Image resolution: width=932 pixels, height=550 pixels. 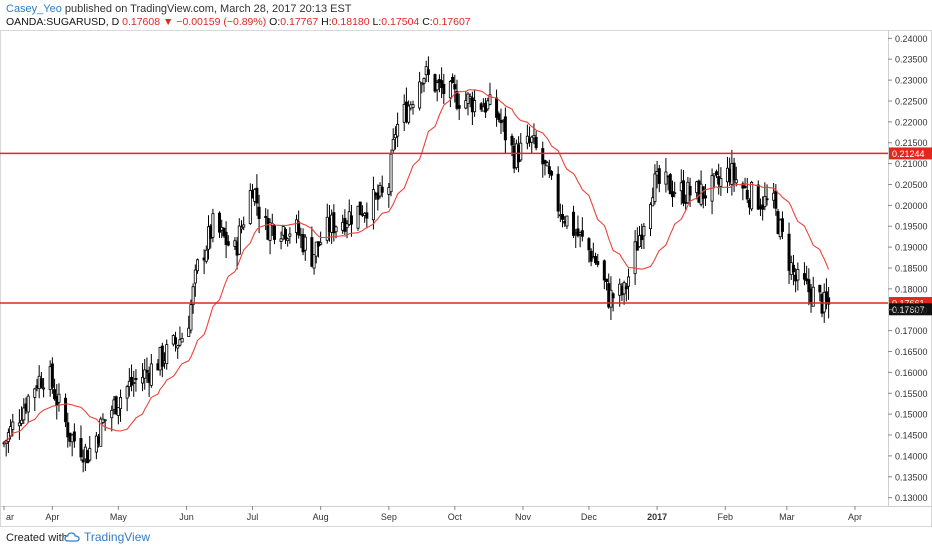 What do you see at coordinates (34, 9) in the screenshot?
I see `author-link: Casey_Yeo` at bounding box center [34, 9].